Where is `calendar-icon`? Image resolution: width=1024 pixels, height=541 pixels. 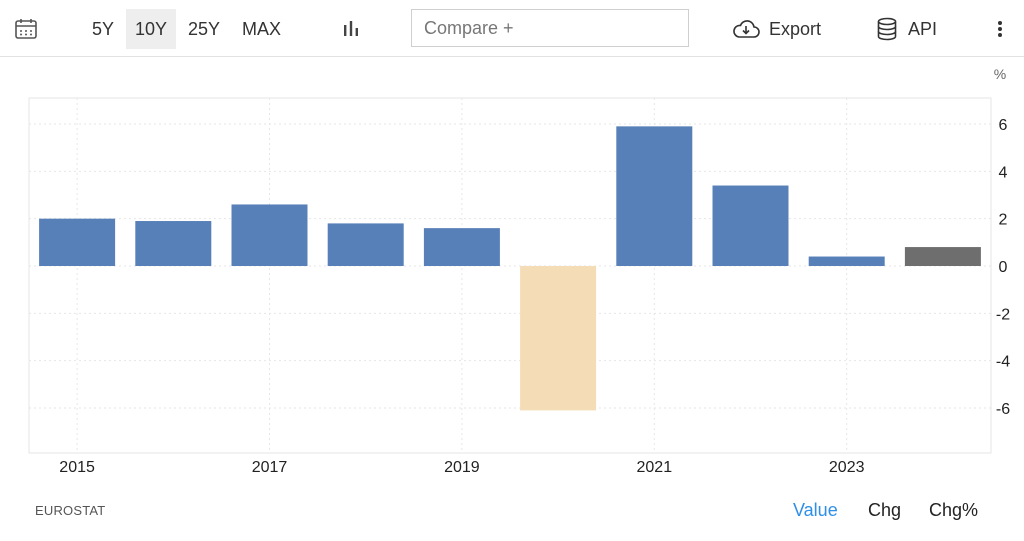 calendar-icon is located at coordinates (26, 29).